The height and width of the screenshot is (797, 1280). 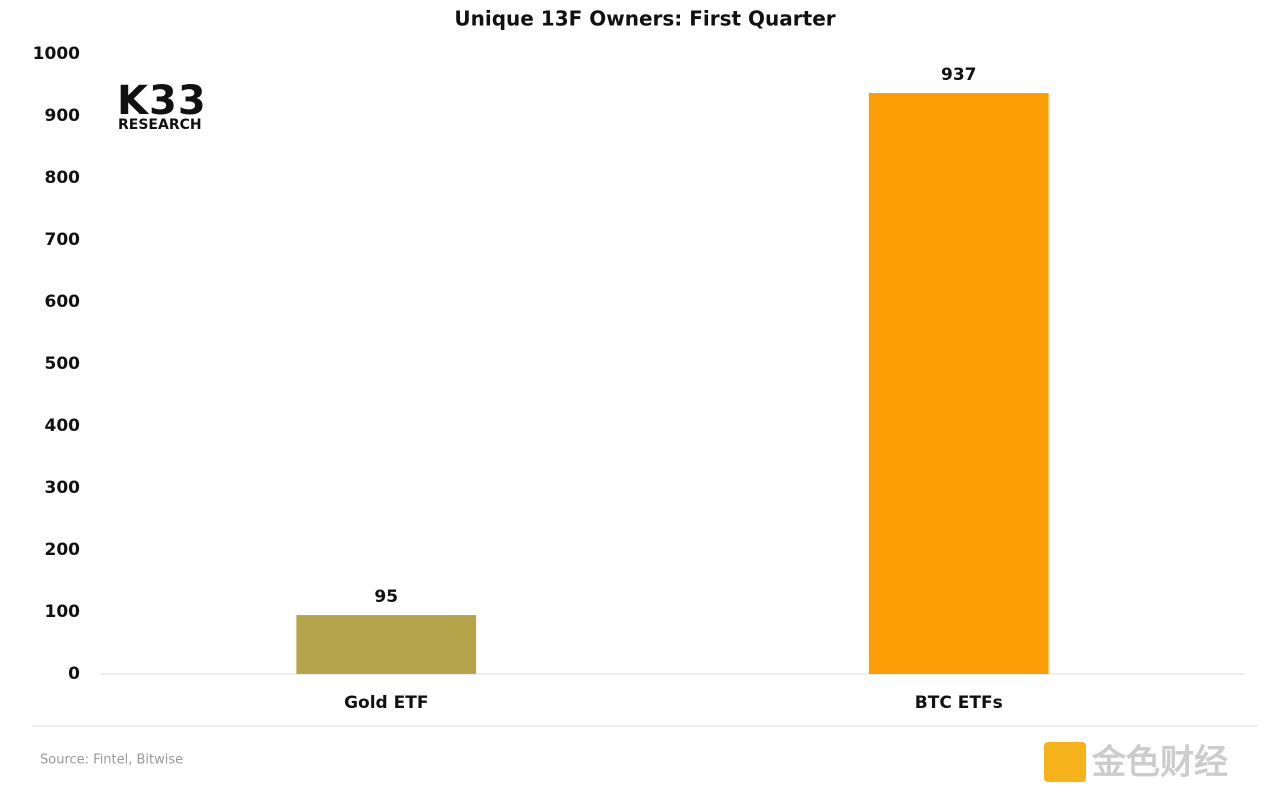 What do you see at coordinates (959, 703) in the screenshot?
I see `x-tick-label: BTC ETFs` at bounding box center [959, 703].